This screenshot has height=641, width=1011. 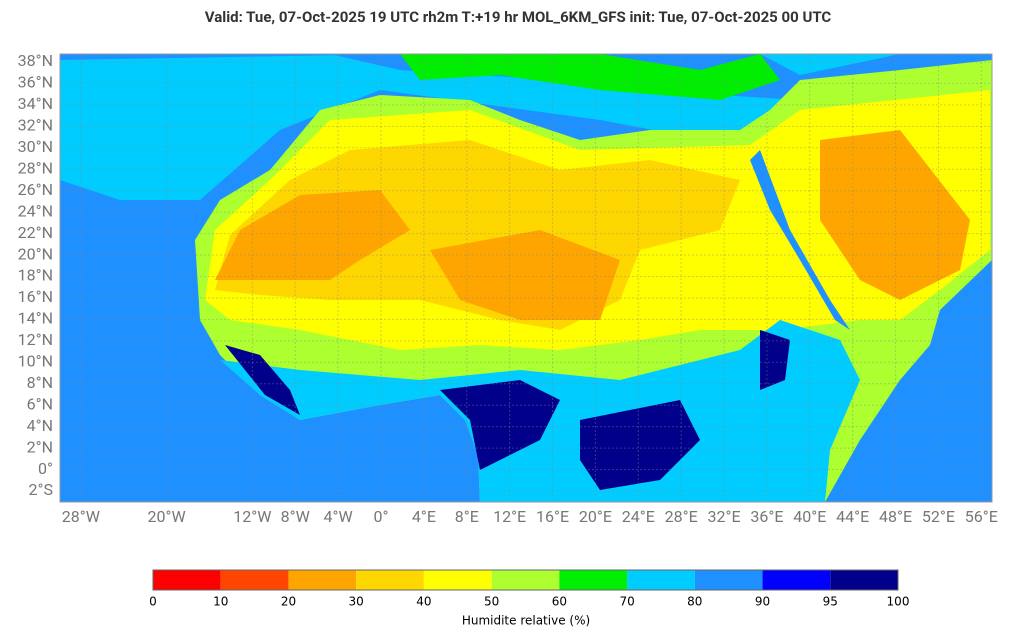 I want to click on europe, so click(x=590, y=77).